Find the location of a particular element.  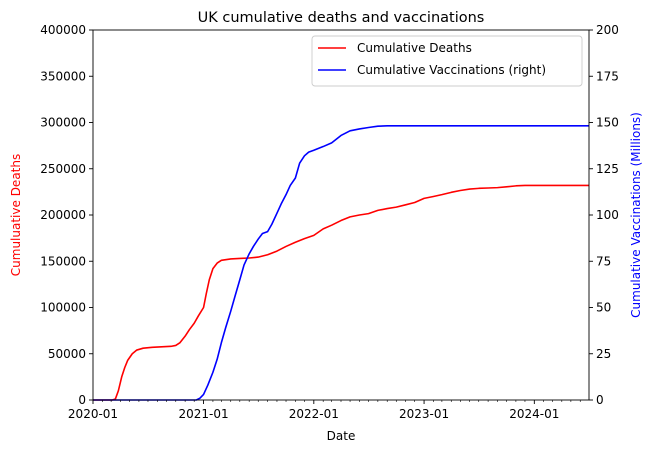

right-tick-label: 175 is located at coordinates (607, 76).